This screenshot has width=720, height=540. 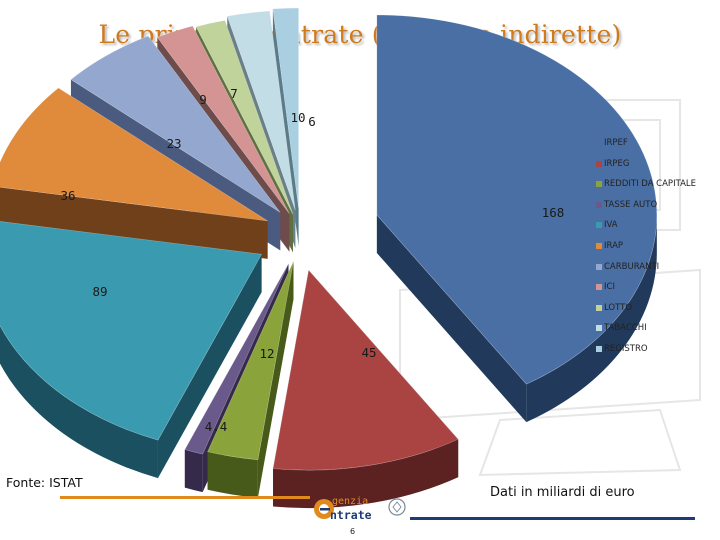 I want to click on legend-item: REDDITI DA CAPITALE, so click(x=655, y=188).